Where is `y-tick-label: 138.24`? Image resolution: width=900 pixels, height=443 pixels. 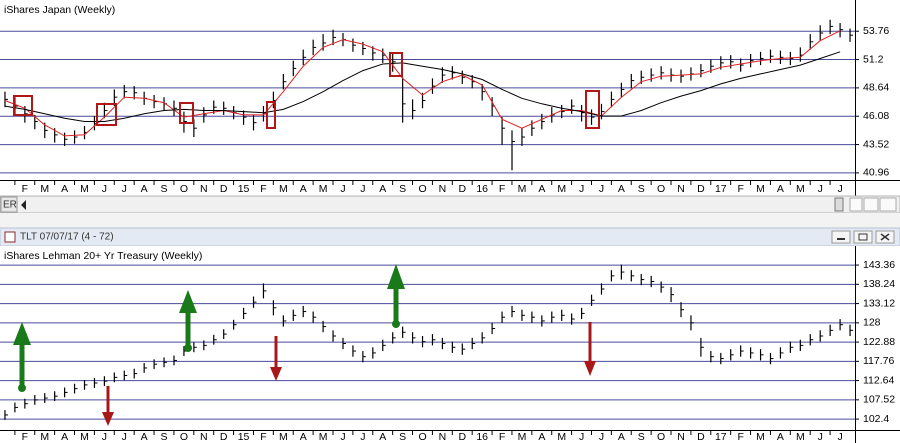 y-tick-label: 138.24 is located at coordinates (879, 284).